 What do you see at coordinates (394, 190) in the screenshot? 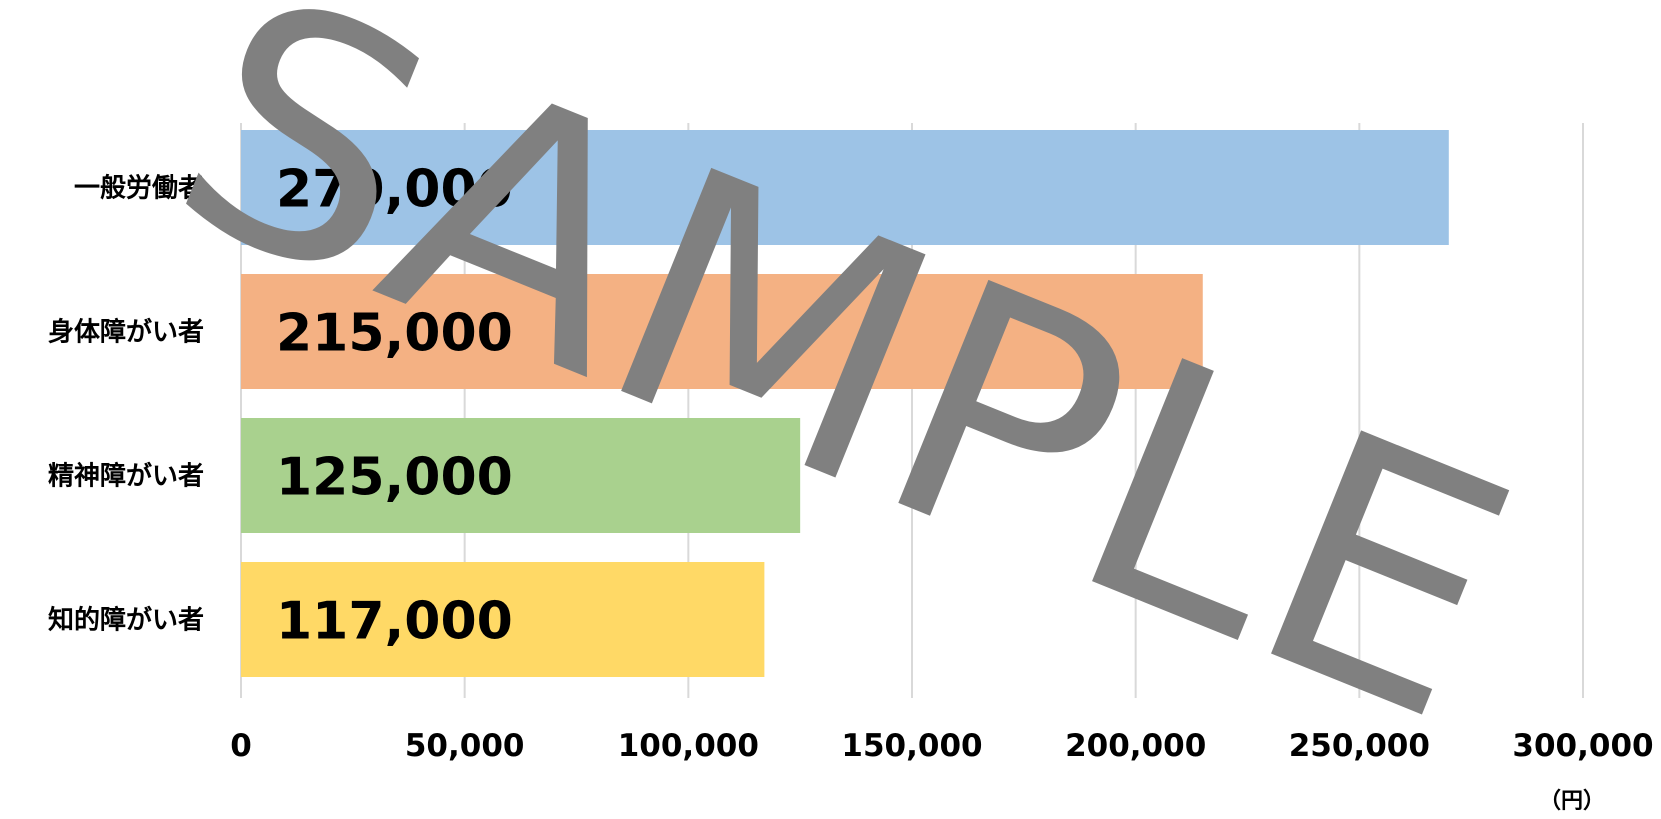
I see `data-label: 270,000` at bounding box center [394, 190].